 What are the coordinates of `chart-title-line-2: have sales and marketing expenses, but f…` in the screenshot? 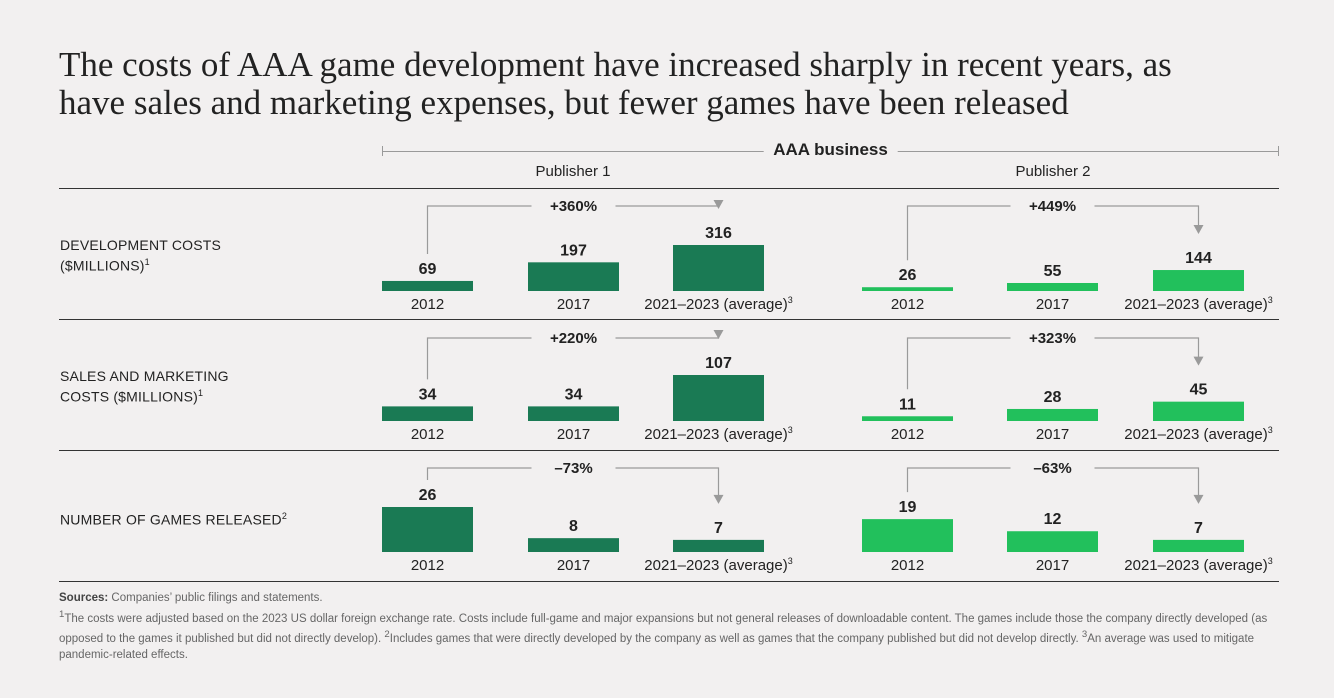 It's located at (564, 102).